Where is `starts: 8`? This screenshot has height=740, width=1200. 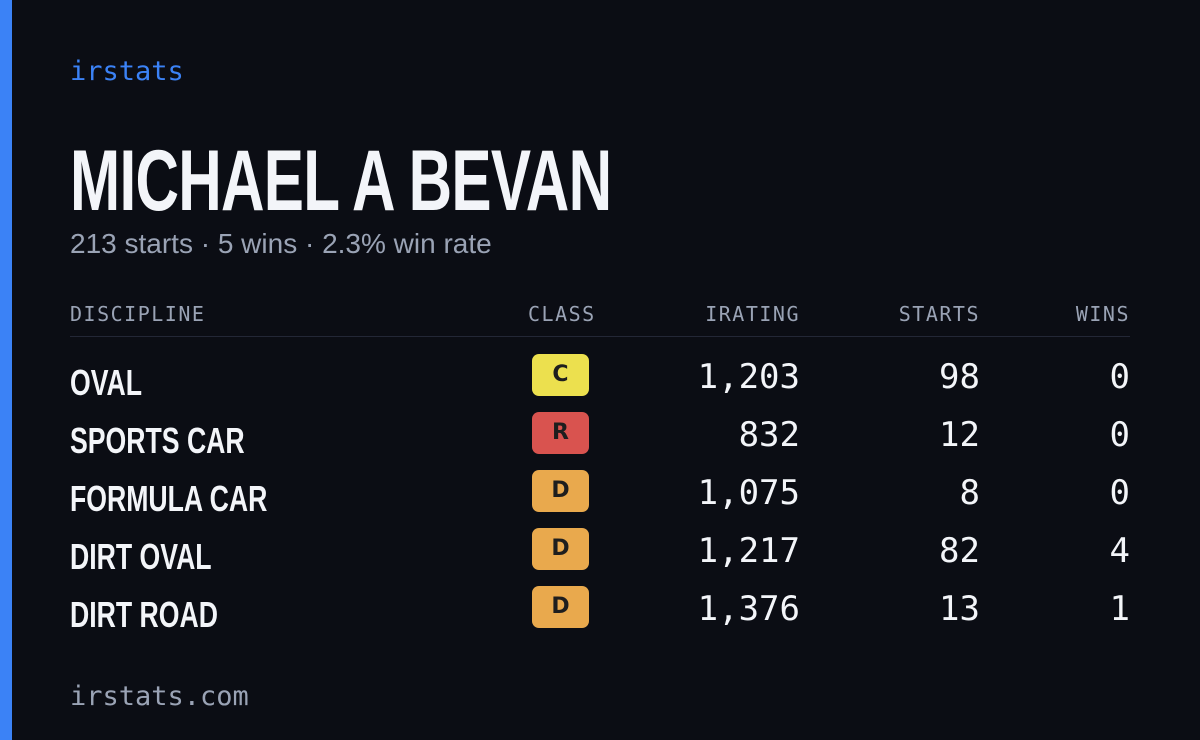 starts: 8 is located at coordinates (969, 493).